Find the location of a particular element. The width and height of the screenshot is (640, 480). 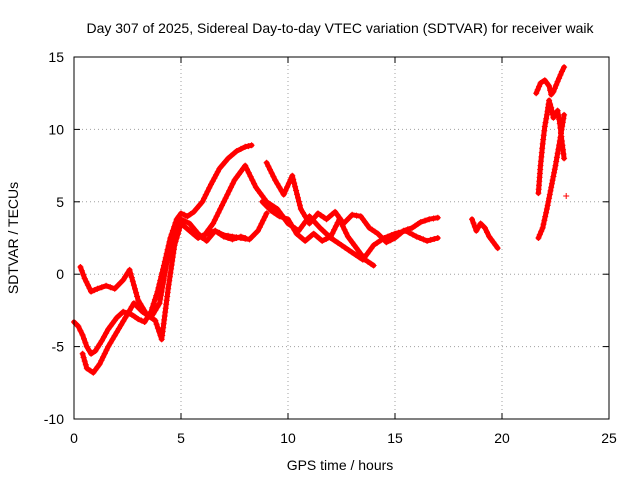

y-tick-label: 15 is located at coordinates (56, 57).